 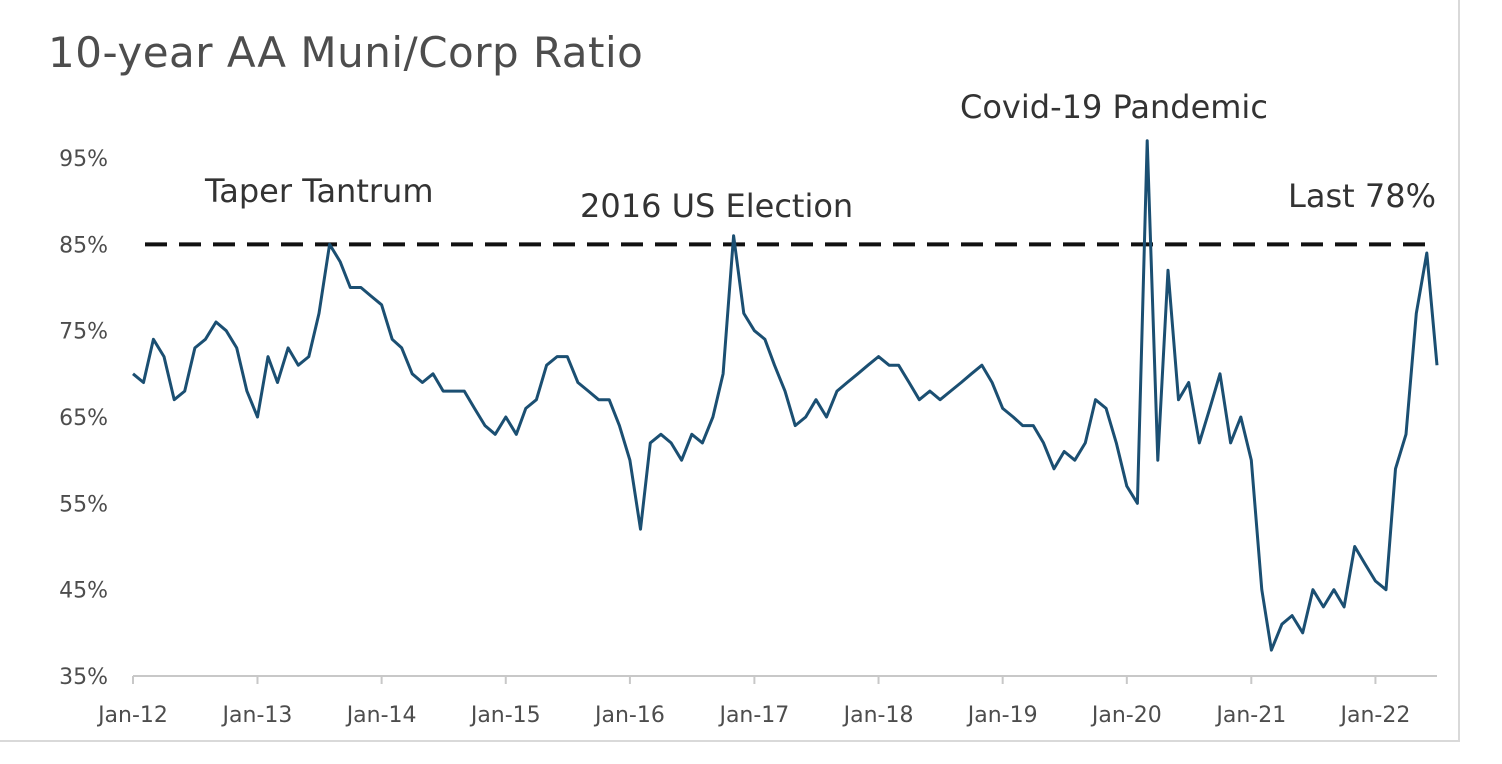 I want to click on chart-title: 10-year AA Muni/Corp Ratio, so click(x=346, y=52).